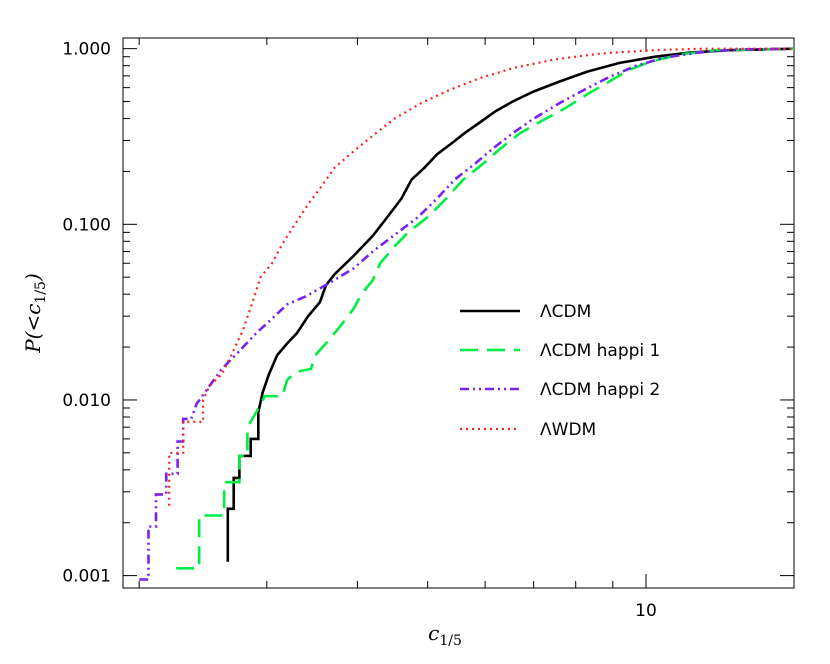 The height and width of the screenshot is (664, 830). What do you see at coordinates (568, 430) in the screenshot?
I see `legend-label-3: ΛWDM` at bounding box center [568, 430].